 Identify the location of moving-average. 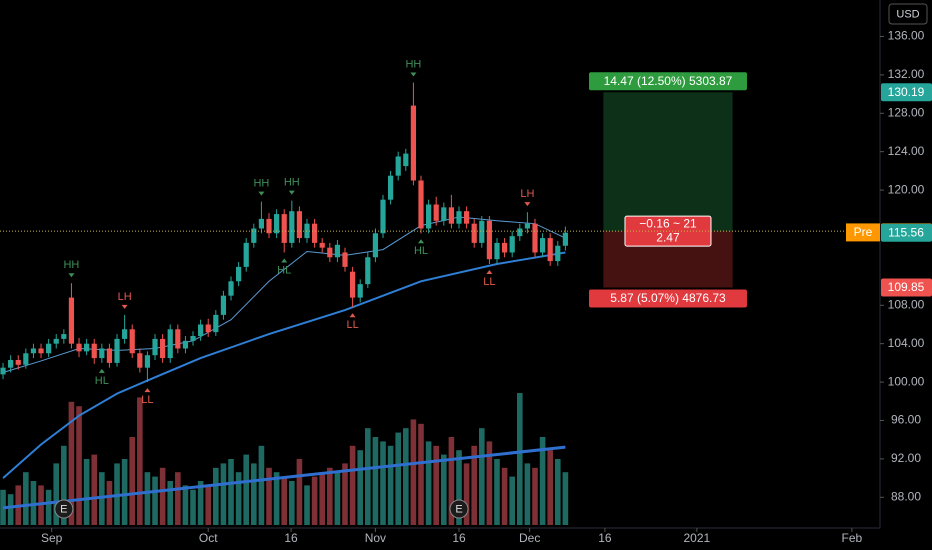
(284, 477).